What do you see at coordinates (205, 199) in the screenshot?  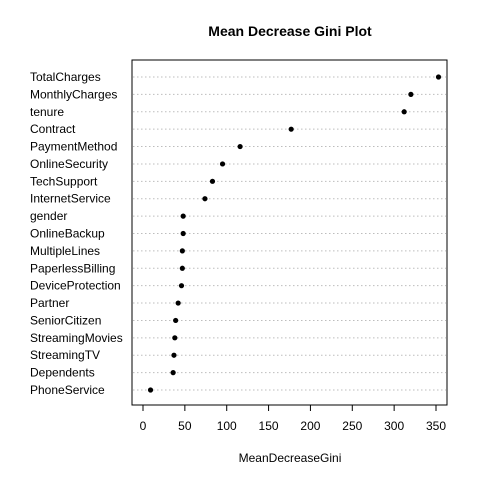 I see `point-internetservice` at bounding box center [205, 199].